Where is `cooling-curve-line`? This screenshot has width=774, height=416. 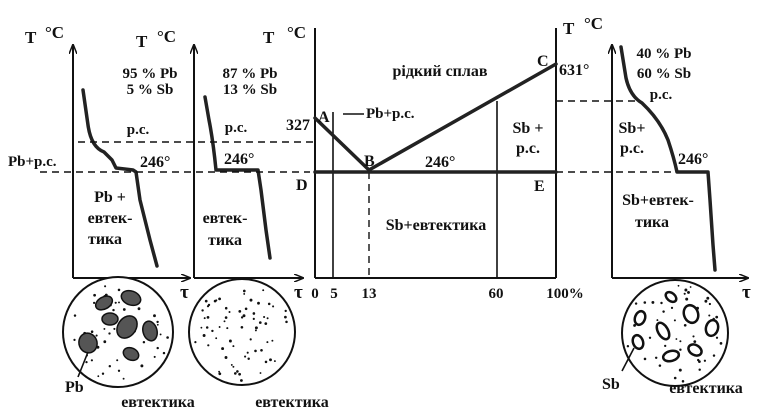 cooling-curve-line is located at coordinates (668, 158).